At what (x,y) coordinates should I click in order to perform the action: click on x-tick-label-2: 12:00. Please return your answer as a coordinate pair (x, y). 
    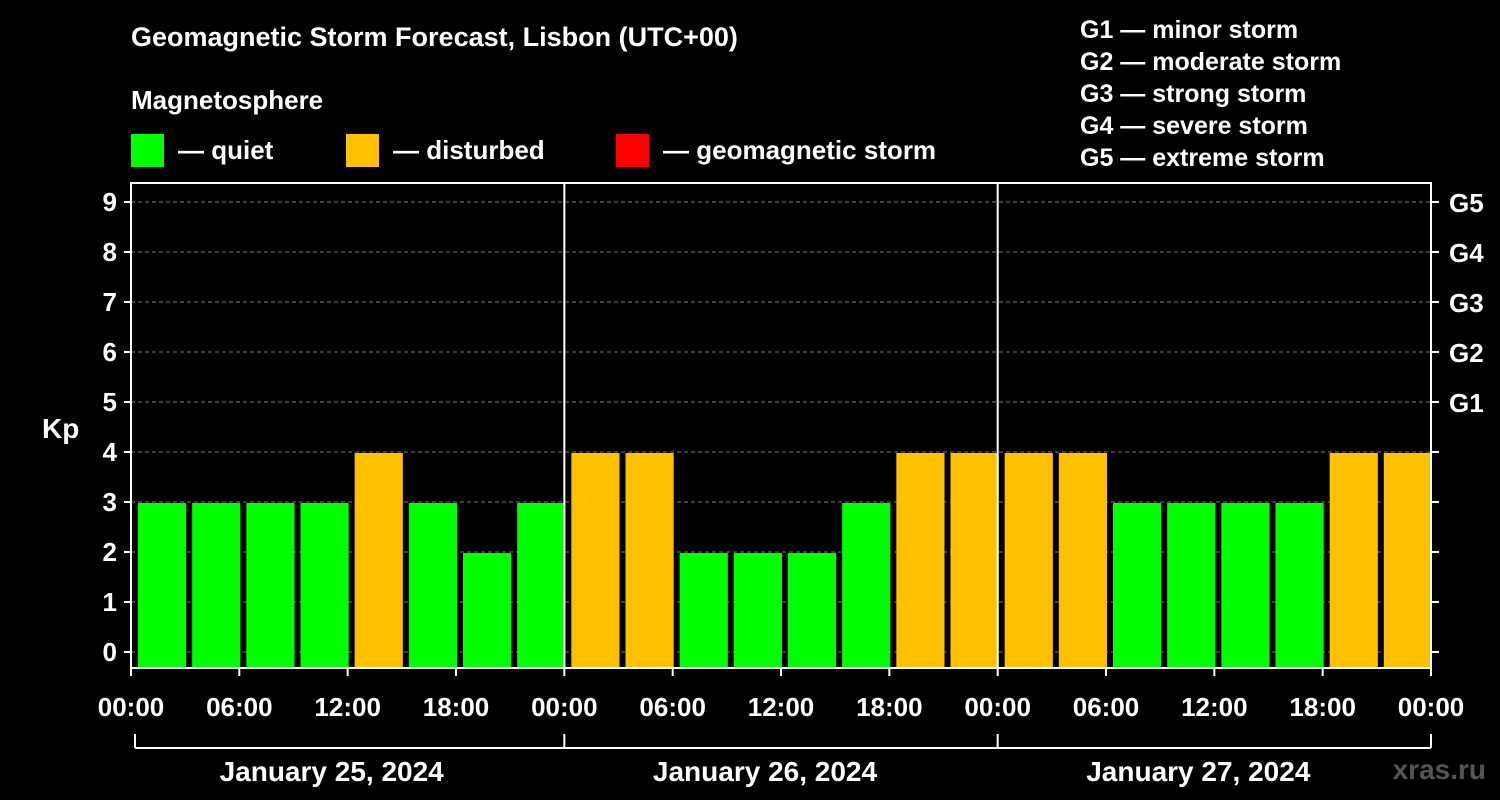
    Looking at the image, I should click on (347, 707).